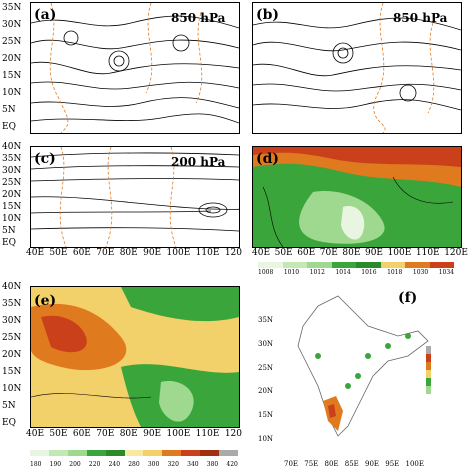 This screenshot has width=474, height=472. I want to click on lon-ticks-e: 40E 50E 60E 70E 80E 90E 100E 110E 120, so click(134, 434).